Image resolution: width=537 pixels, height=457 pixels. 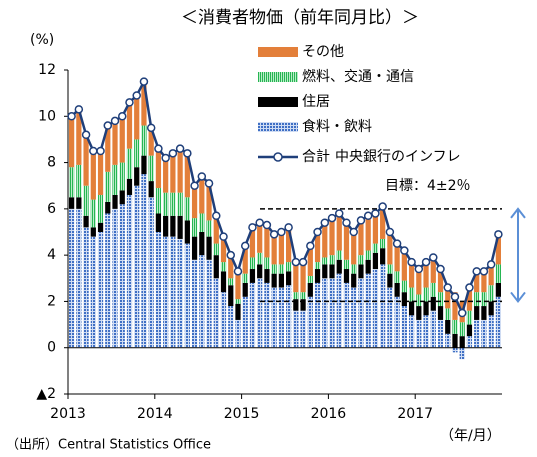 What do you see at coordinates (428, 186) in the screenshot?
I see `annotation: 目標：4±2％` at bounding box center [428, 186].